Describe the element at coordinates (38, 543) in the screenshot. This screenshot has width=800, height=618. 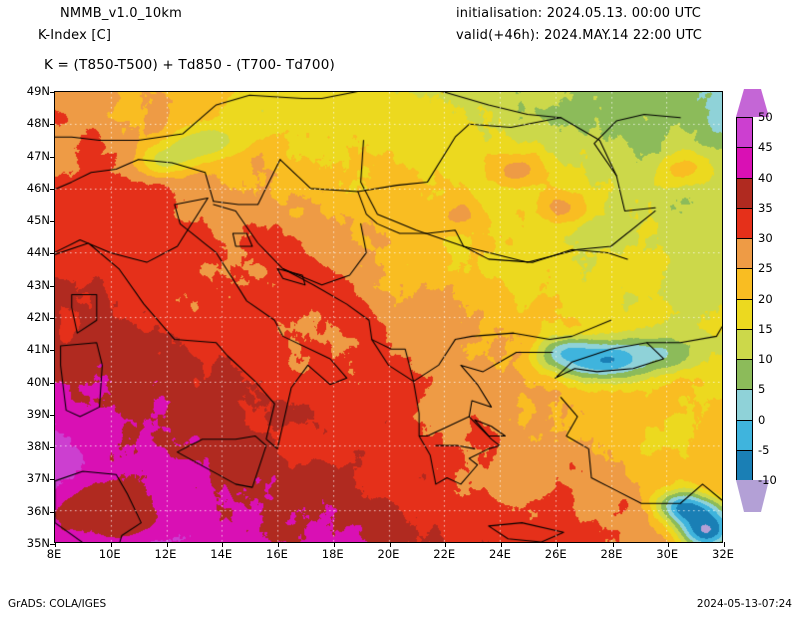
I see `y-tick-label: 35N` at that location.